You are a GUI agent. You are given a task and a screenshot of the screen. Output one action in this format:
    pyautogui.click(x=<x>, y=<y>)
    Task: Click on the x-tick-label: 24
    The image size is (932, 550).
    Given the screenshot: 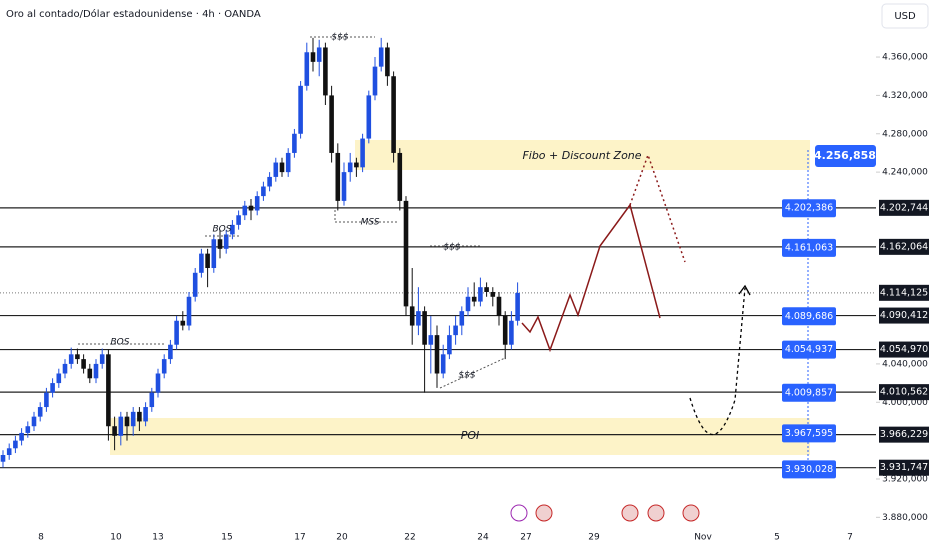 What is the action you would take?
    pyautogui.click(x=483, y=538)
    